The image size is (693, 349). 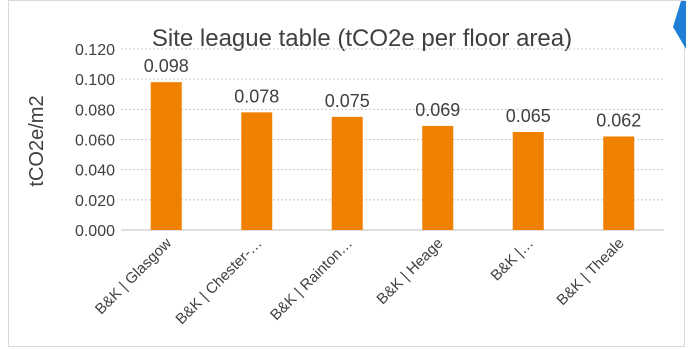 What do you see at coordinates (528, 116) in the screenshot?
I see `value-label: 0.065` at bounding box center [528, 116].